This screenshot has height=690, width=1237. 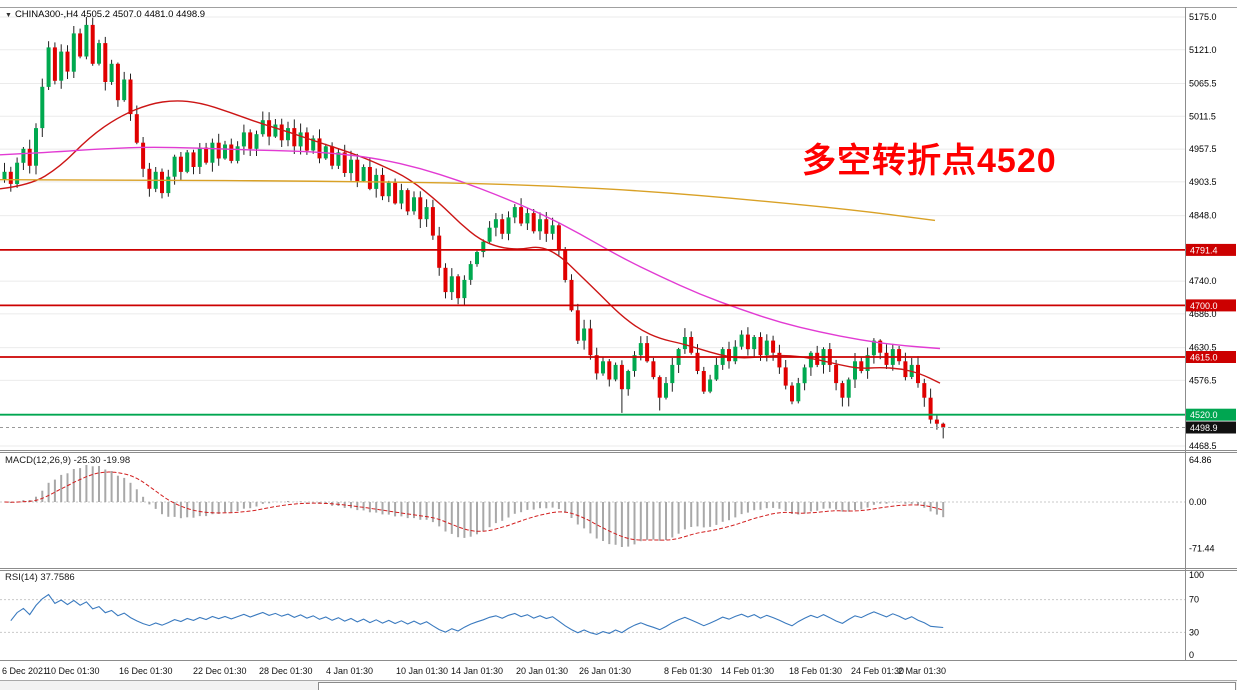 What do you see at coordinates (286, 671) in the screenshot?
I see `x-axis-date-label: 28 Dec 01:30` at bounding box center [286, 671].